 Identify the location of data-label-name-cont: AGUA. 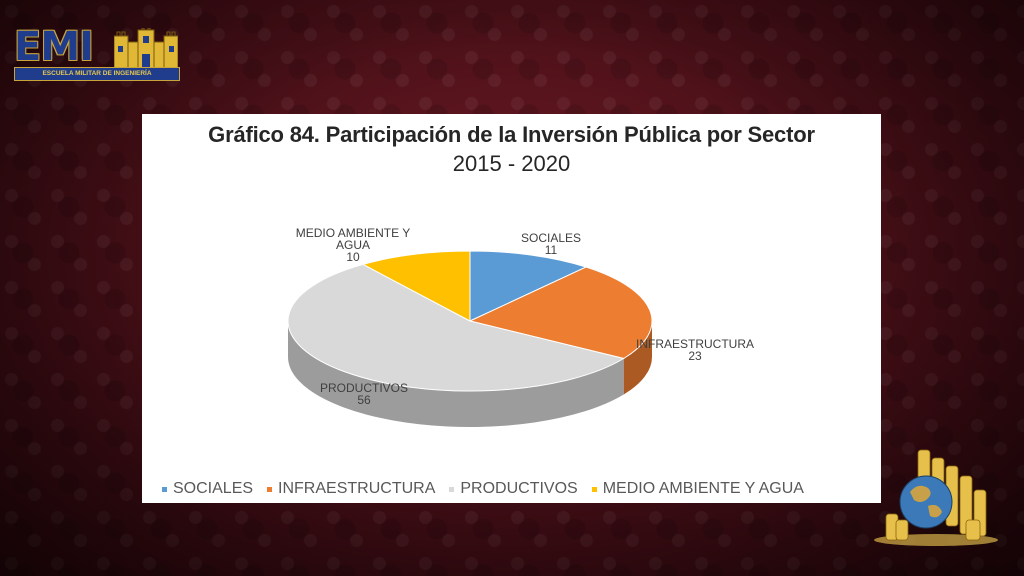
(352, 245).